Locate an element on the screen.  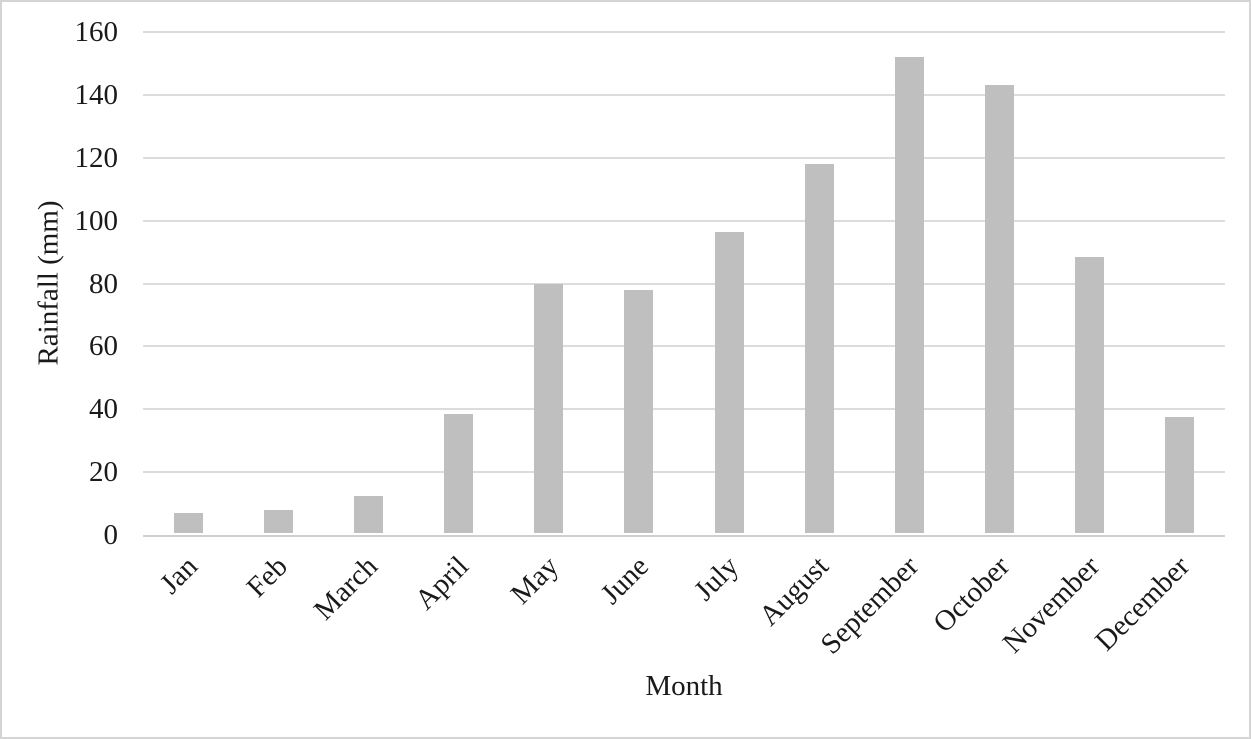
x-axis-title: Month is located at coordinates (684, 686).